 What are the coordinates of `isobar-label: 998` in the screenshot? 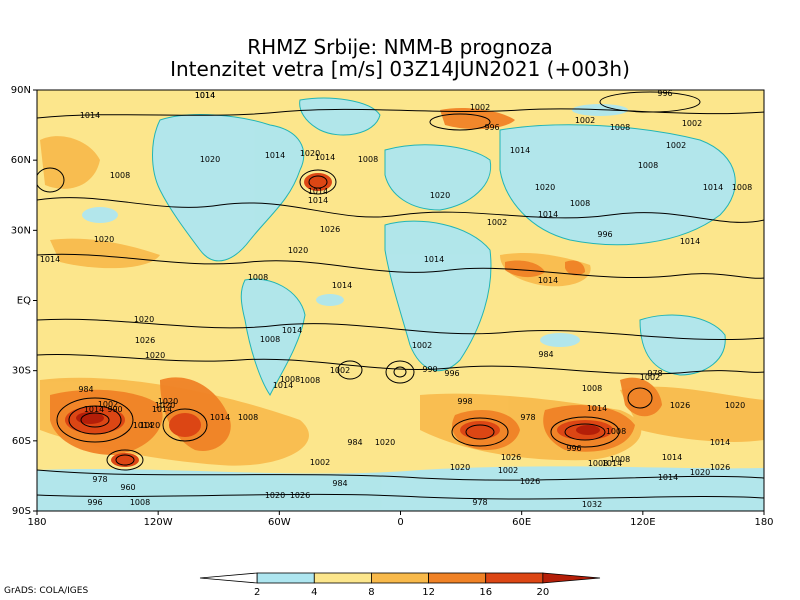 It's located at (464, 401).